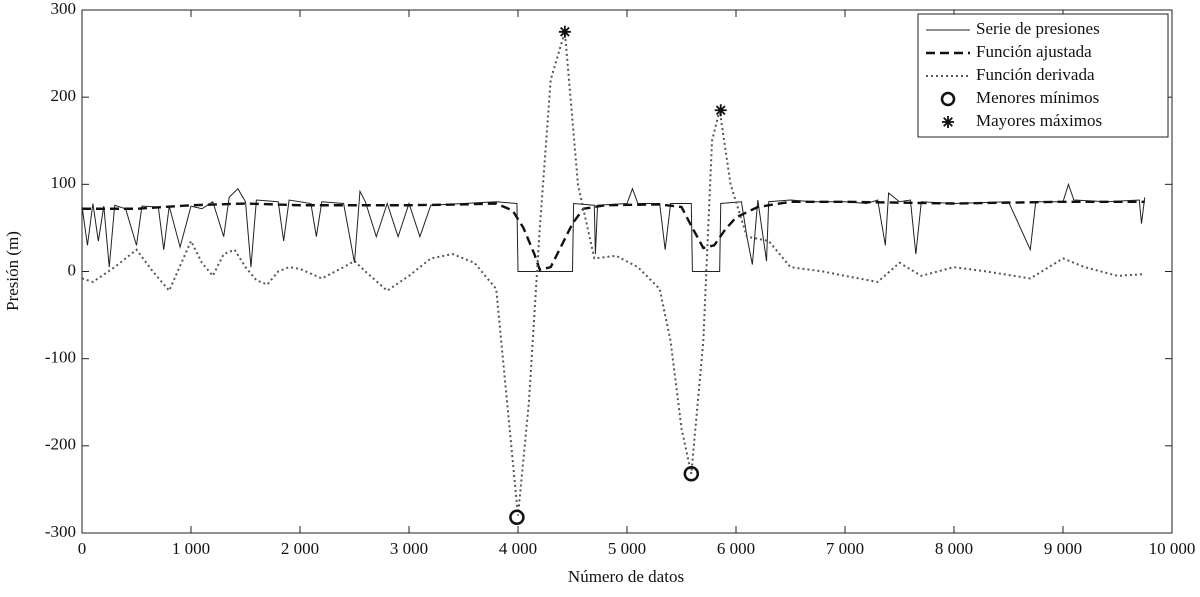 Image resolution: width=1200 pixels, height=597 pixels. Describe the element at coordinates (954, 548) in the screenshot. I see `x-tick-label: 8 000` at that location.